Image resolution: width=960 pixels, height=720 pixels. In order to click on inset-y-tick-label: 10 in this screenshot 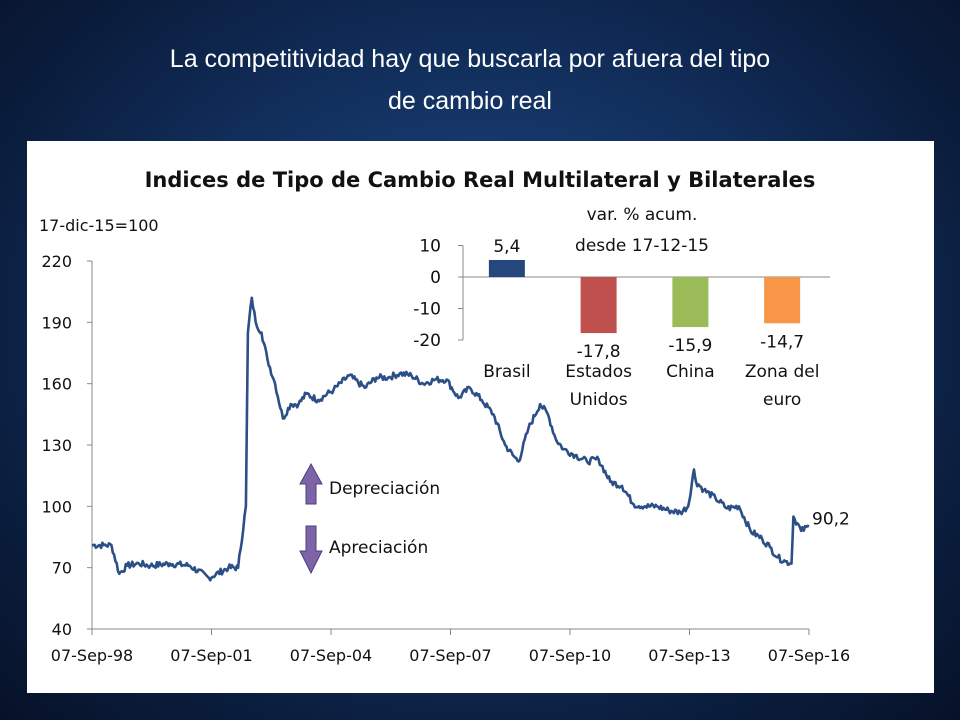, I will do `click(430, 247)`.